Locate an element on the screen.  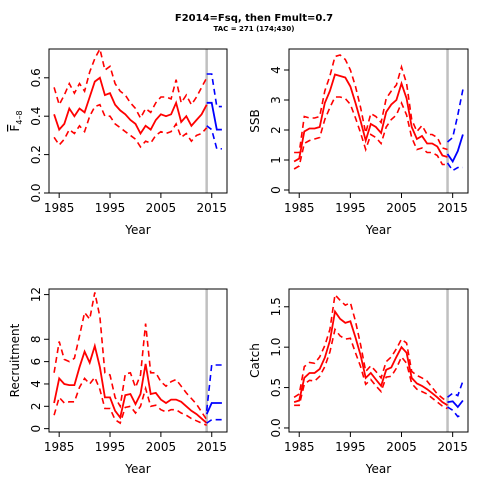
catch-ytick-label: 0.5 is located at coordinates (276, 387).